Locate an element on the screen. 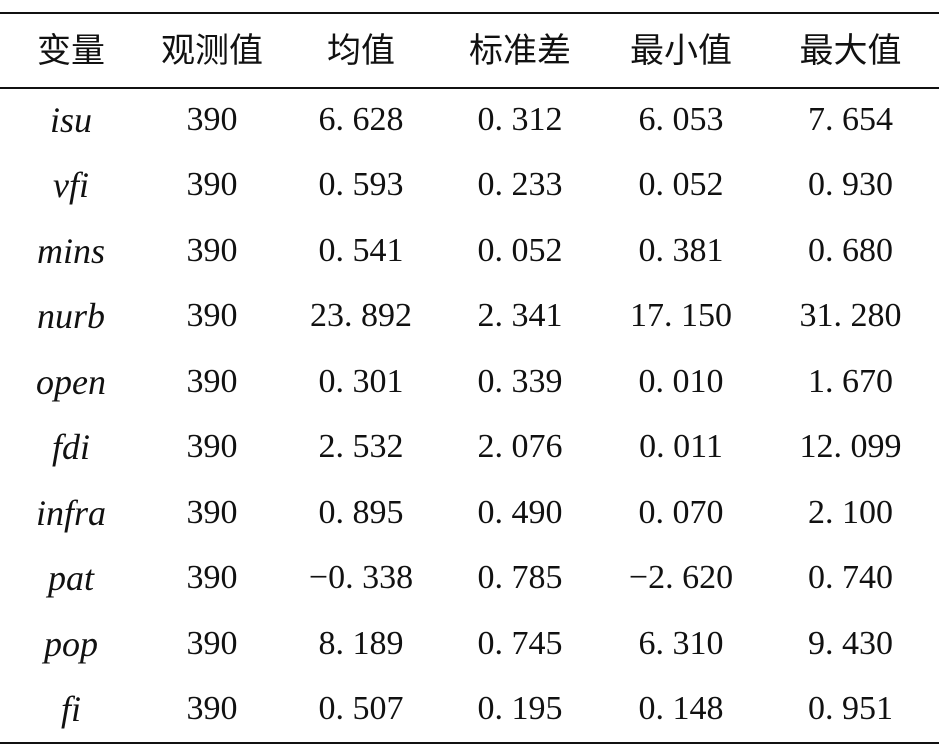 The width and height of the screenshot is (939, 751). header-max: 最大值 is located at coordinates (850, 50).